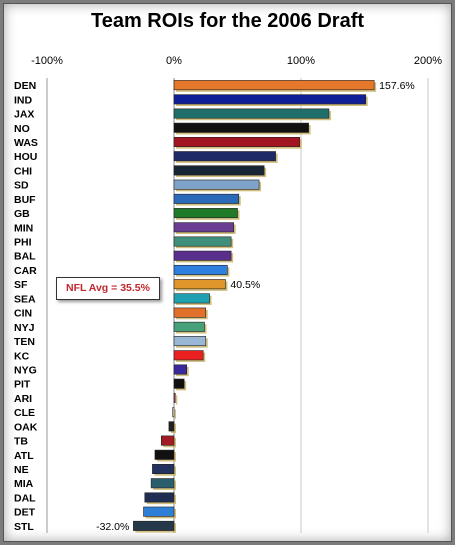 The width and height of the screenshot is (455, 545). What do you see at coordinates (245, 285) in the screenshot?
I see `data-label: 40.5%` at bounding box center [245, 285].